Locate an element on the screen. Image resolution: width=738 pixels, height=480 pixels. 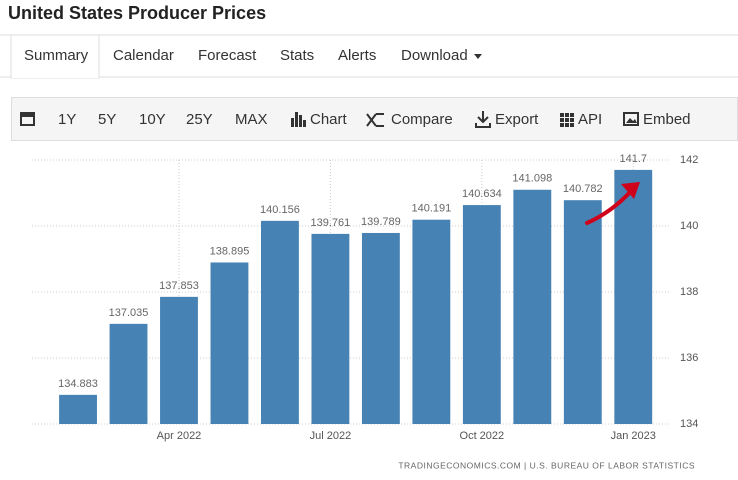
toolbar is located at coordinates (374, 119).